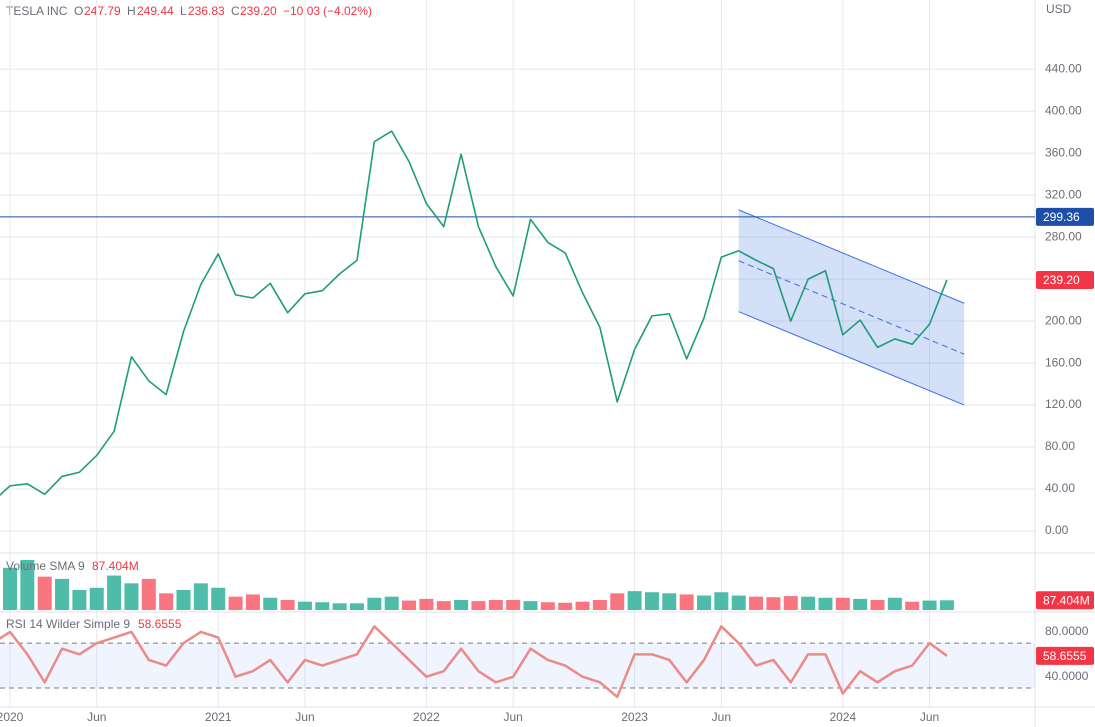  Describe the element at coordinates (1057, 530) in the screenshot. I see `y-tick-label: 0.00` at that location.